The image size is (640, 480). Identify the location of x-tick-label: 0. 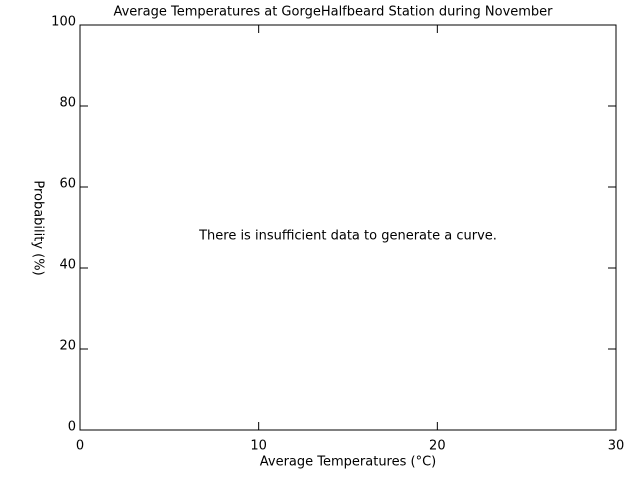
(80, 446).